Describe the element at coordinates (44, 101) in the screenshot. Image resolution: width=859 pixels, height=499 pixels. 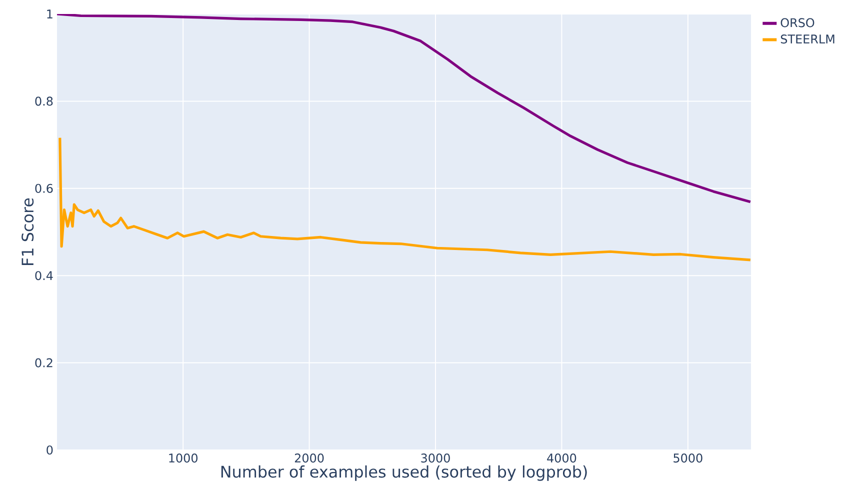
I see `y-tick-label: 0.8` at that location.